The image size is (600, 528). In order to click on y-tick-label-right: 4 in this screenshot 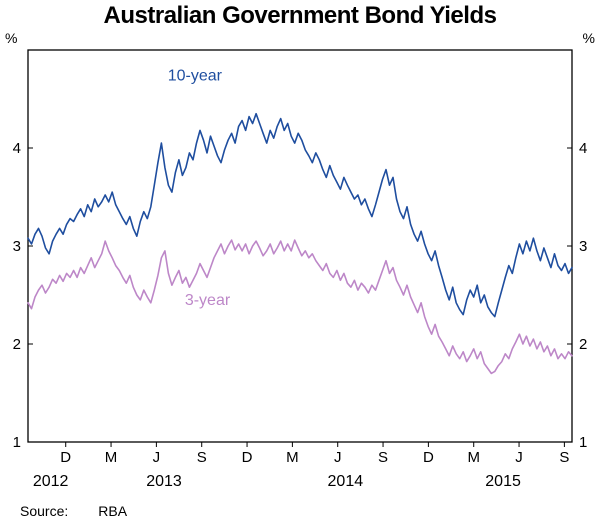, I will do `click(583, 148)`.